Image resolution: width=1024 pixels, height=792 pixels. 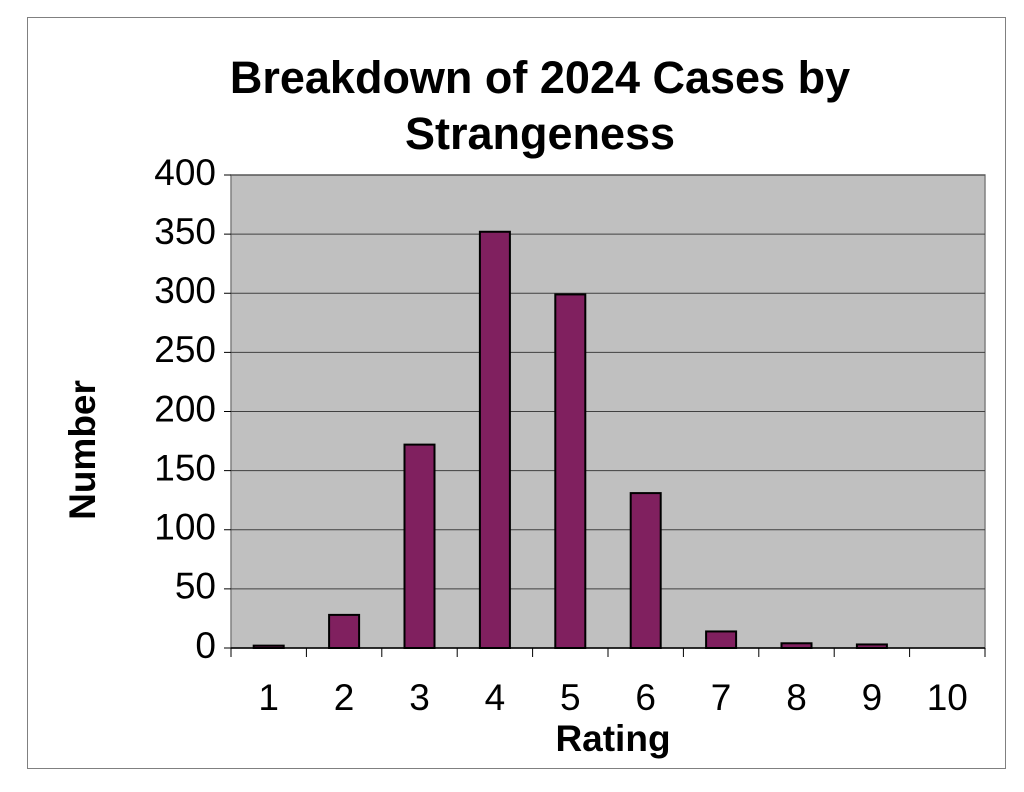 What do you see at coordinates (872, 697) in the screenshot?
I see `x-tick-label: 9` at bounding box center [872, 697].